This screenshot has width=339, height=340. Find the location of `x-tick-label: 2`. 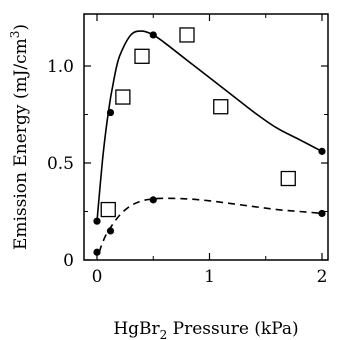

x-tick-label: 2 is located at coordinates (322, 277).